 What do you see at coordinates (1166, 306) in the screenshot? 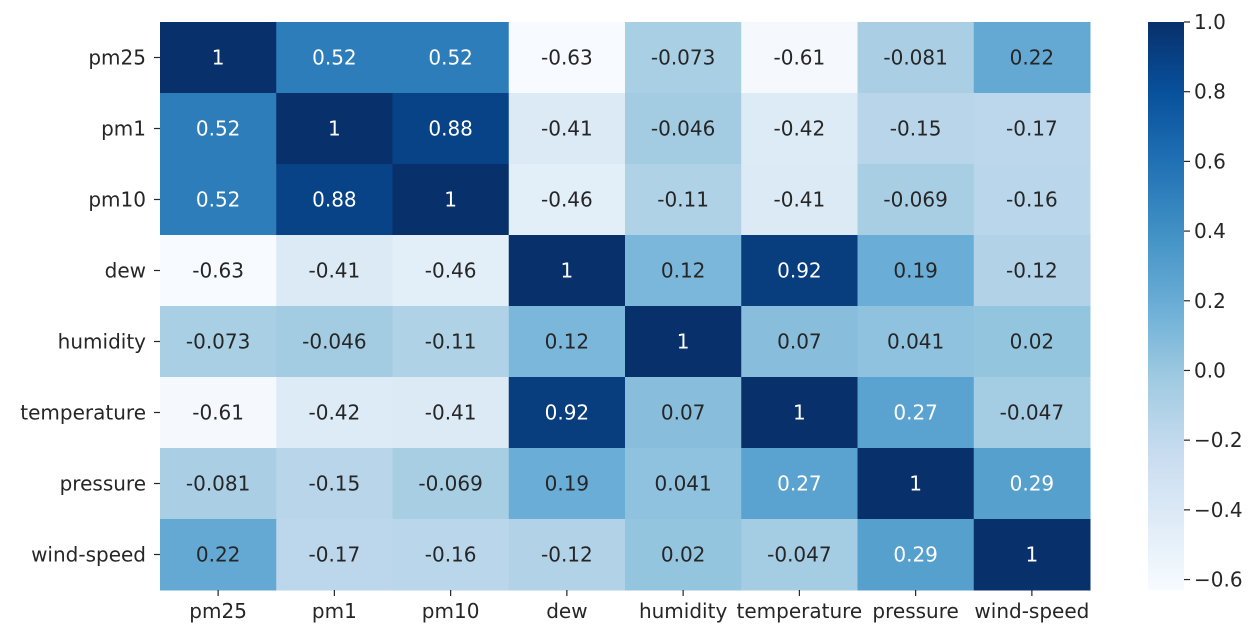
I see `colorbar-gradient` at bounding box center [1166, 306].